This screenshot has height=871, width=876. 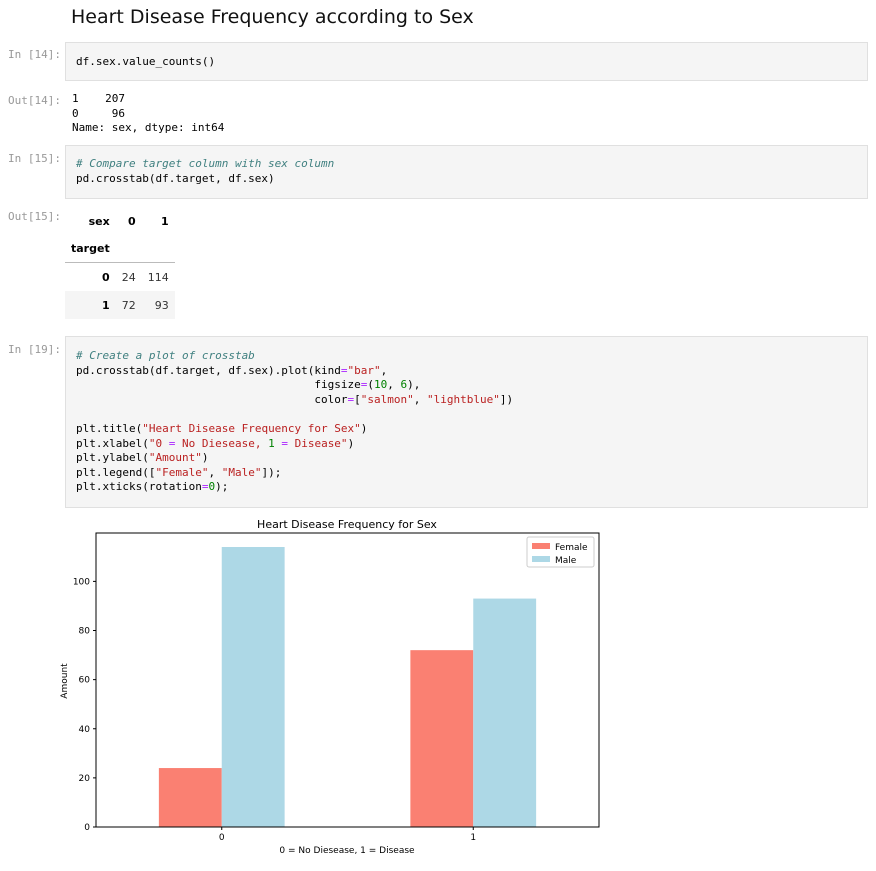 I want to click on y-tick-label: 40, so click(x=85, y=730).